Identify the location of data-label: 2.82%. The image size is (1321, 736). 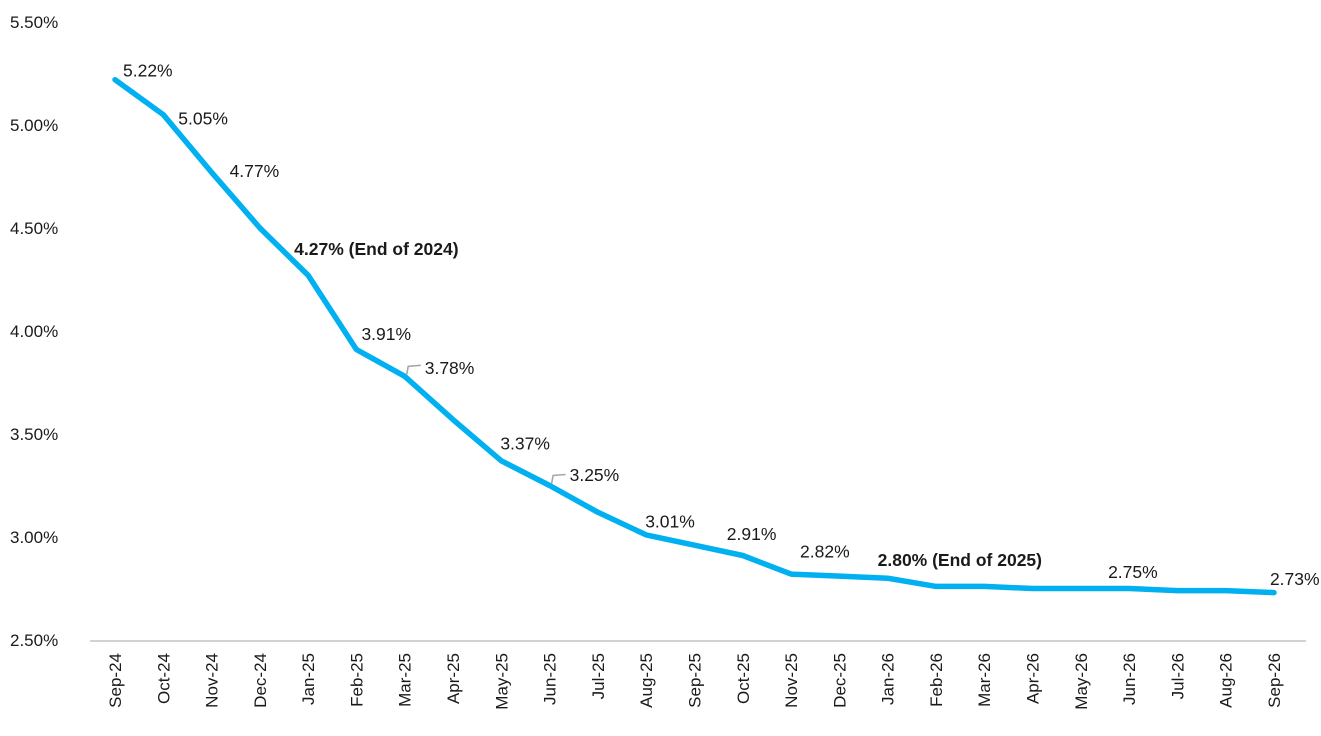
(825, 552).